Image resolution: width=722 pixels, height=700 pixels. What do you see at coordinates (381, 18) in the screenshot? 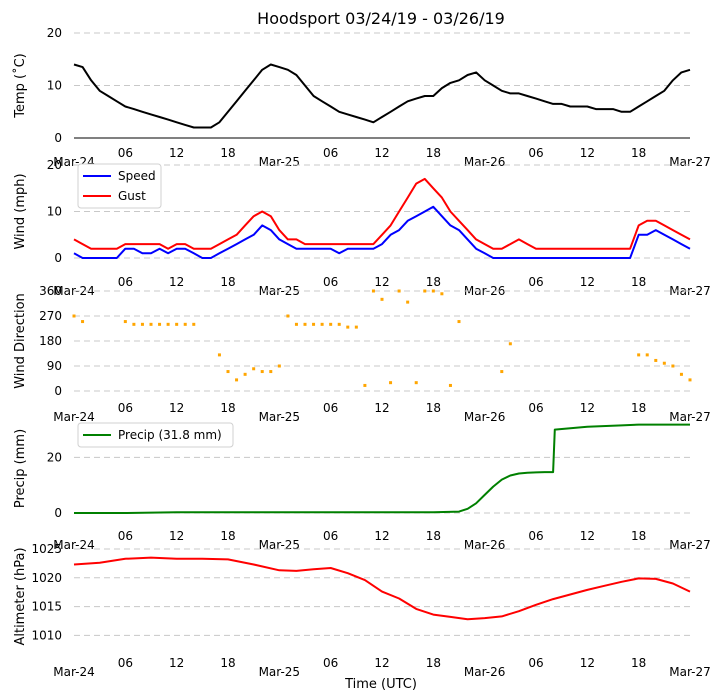
I see `chart-title: Hoodsport 03/24/19 - 03/26/19` at bounding box center [381, 18].